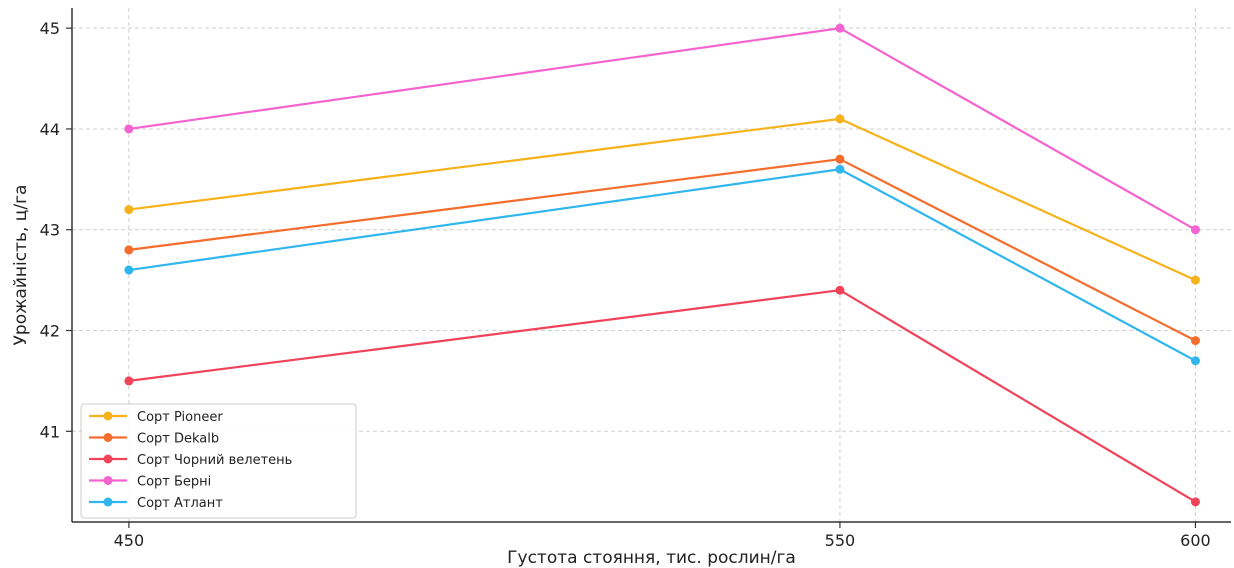 The image size is (1234, 568). Describe the element at coordinates (840, 540) in the screenshot. I see `x-tick-label-1: 550` at that location.